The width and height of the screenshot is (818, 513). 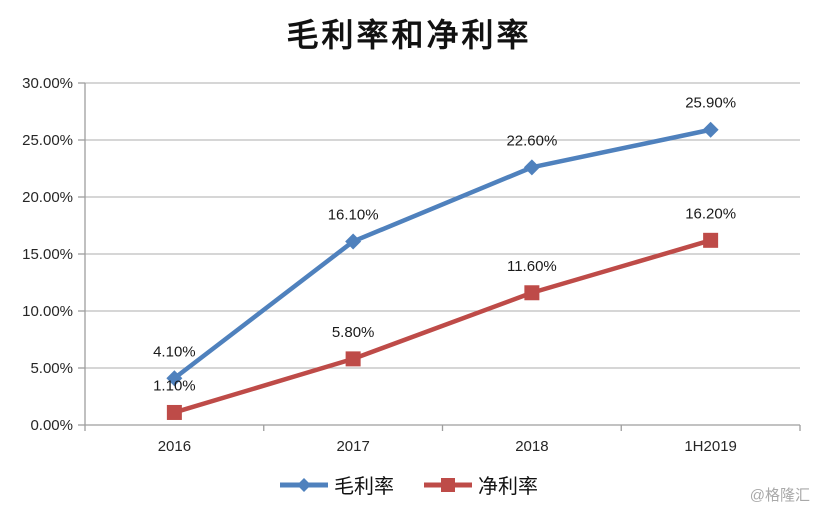 I want to click on legend-item-gross-margin: 毛利率, so click(x=337, y=484).